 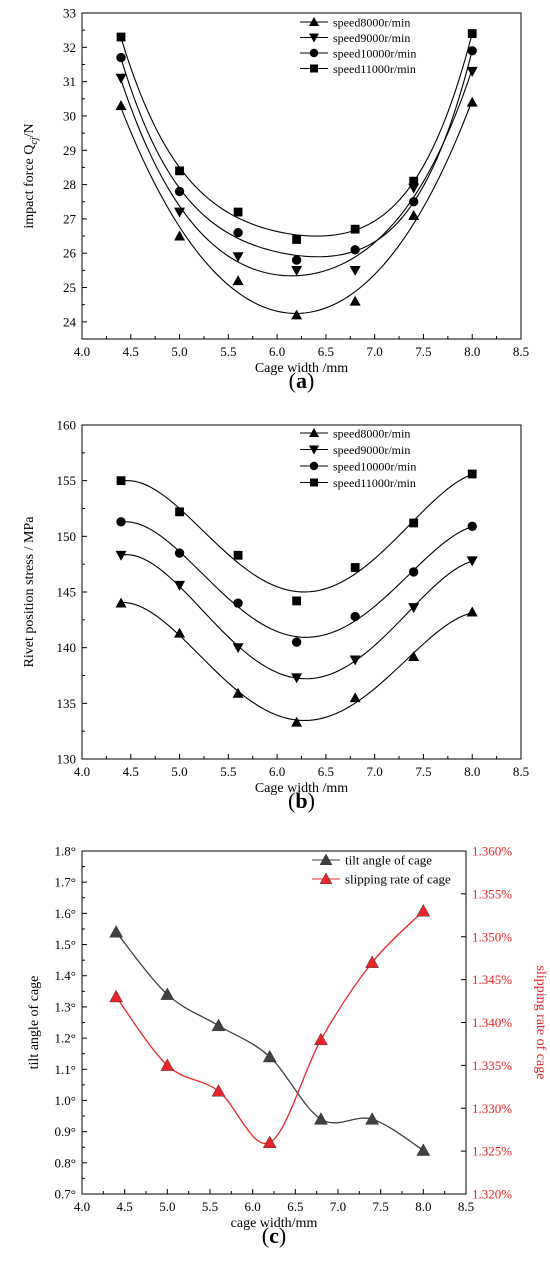 What do you see at coordinates (492, 1151) in the screenshot?
I see `y-right-tick-label: 1.325%` at bounding box center [492, 1151].